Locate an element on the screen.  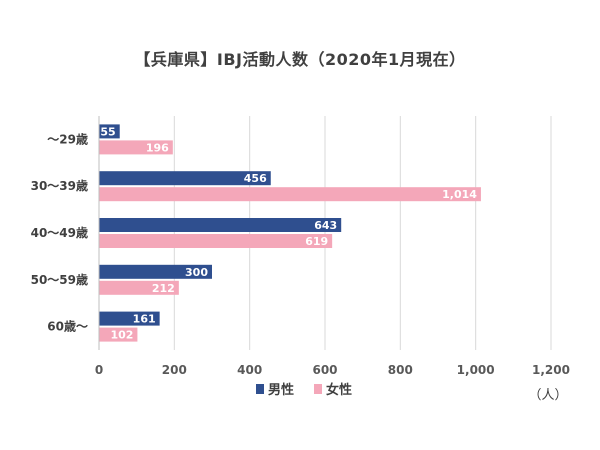
x-tick-label: 600 is located at coordinates (324, 370).